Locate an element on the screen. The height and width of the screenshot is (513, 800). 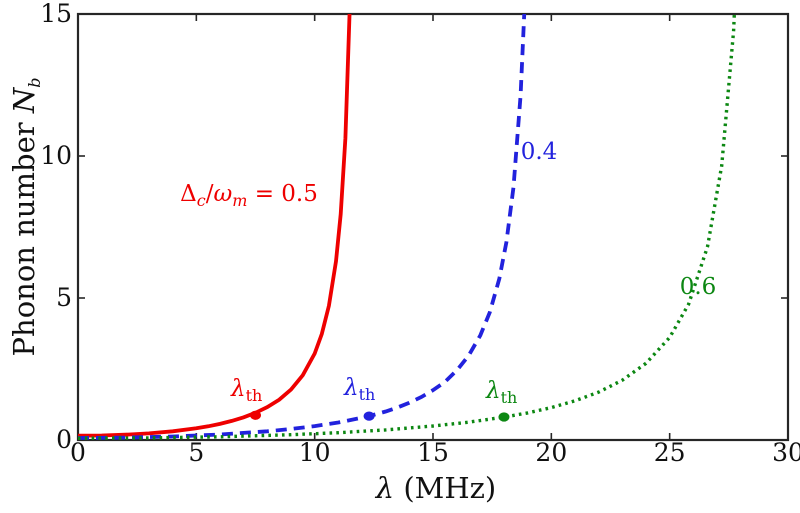
blue-threshold-marker is located at coordinates (369, 416).